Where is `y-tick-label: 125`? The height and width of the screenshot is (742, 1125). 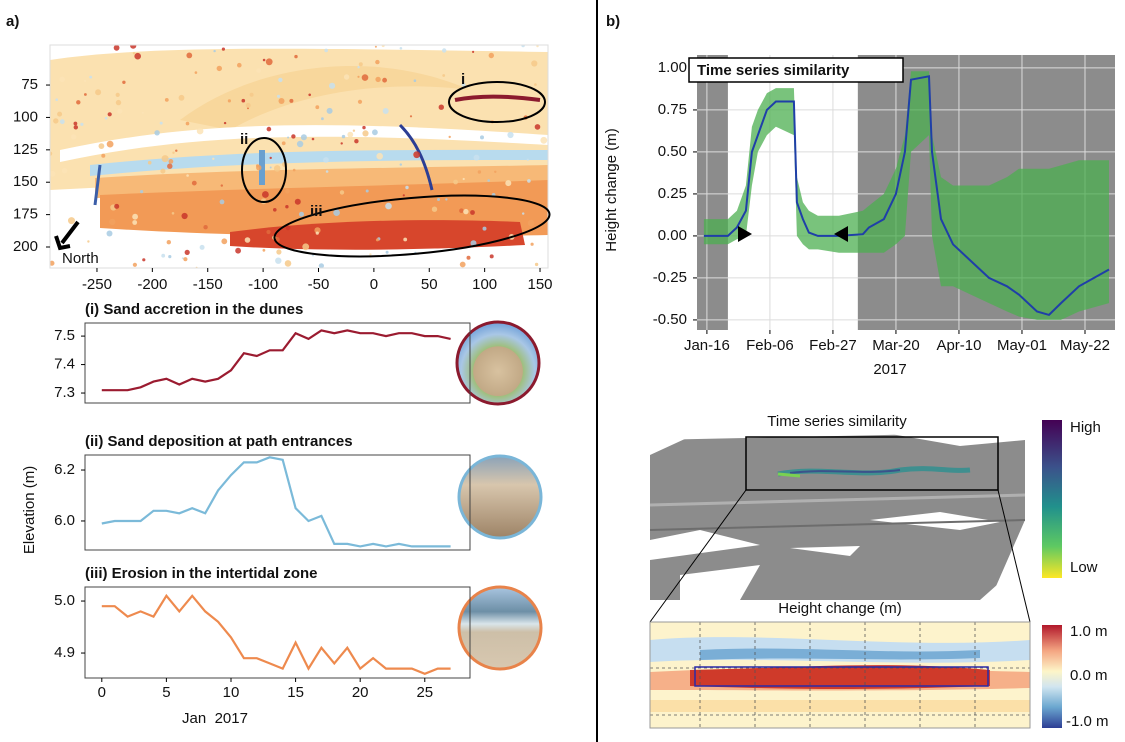
y-tick-label: 125 is located at coordinates (25, 149).